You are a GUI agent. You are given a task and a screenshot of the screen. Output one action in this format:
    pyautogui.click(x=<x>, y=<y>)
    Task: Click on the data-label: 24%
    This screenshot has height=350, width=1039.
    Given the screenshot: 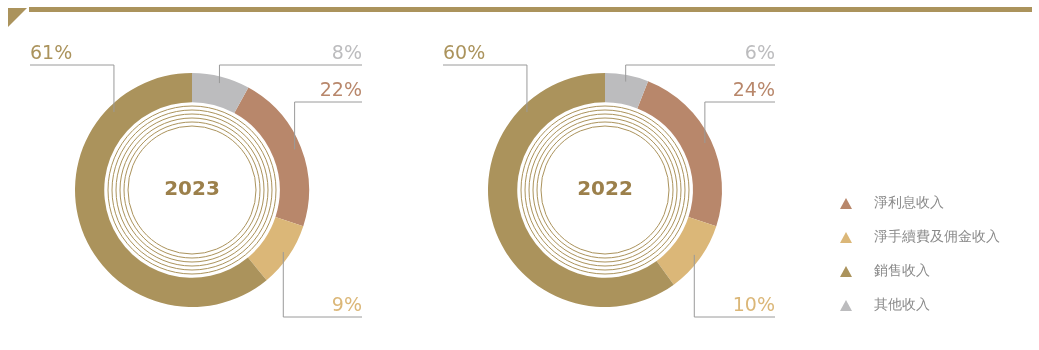 What is the action you would take?
    pyautogui.click(x=753, y=89)
    